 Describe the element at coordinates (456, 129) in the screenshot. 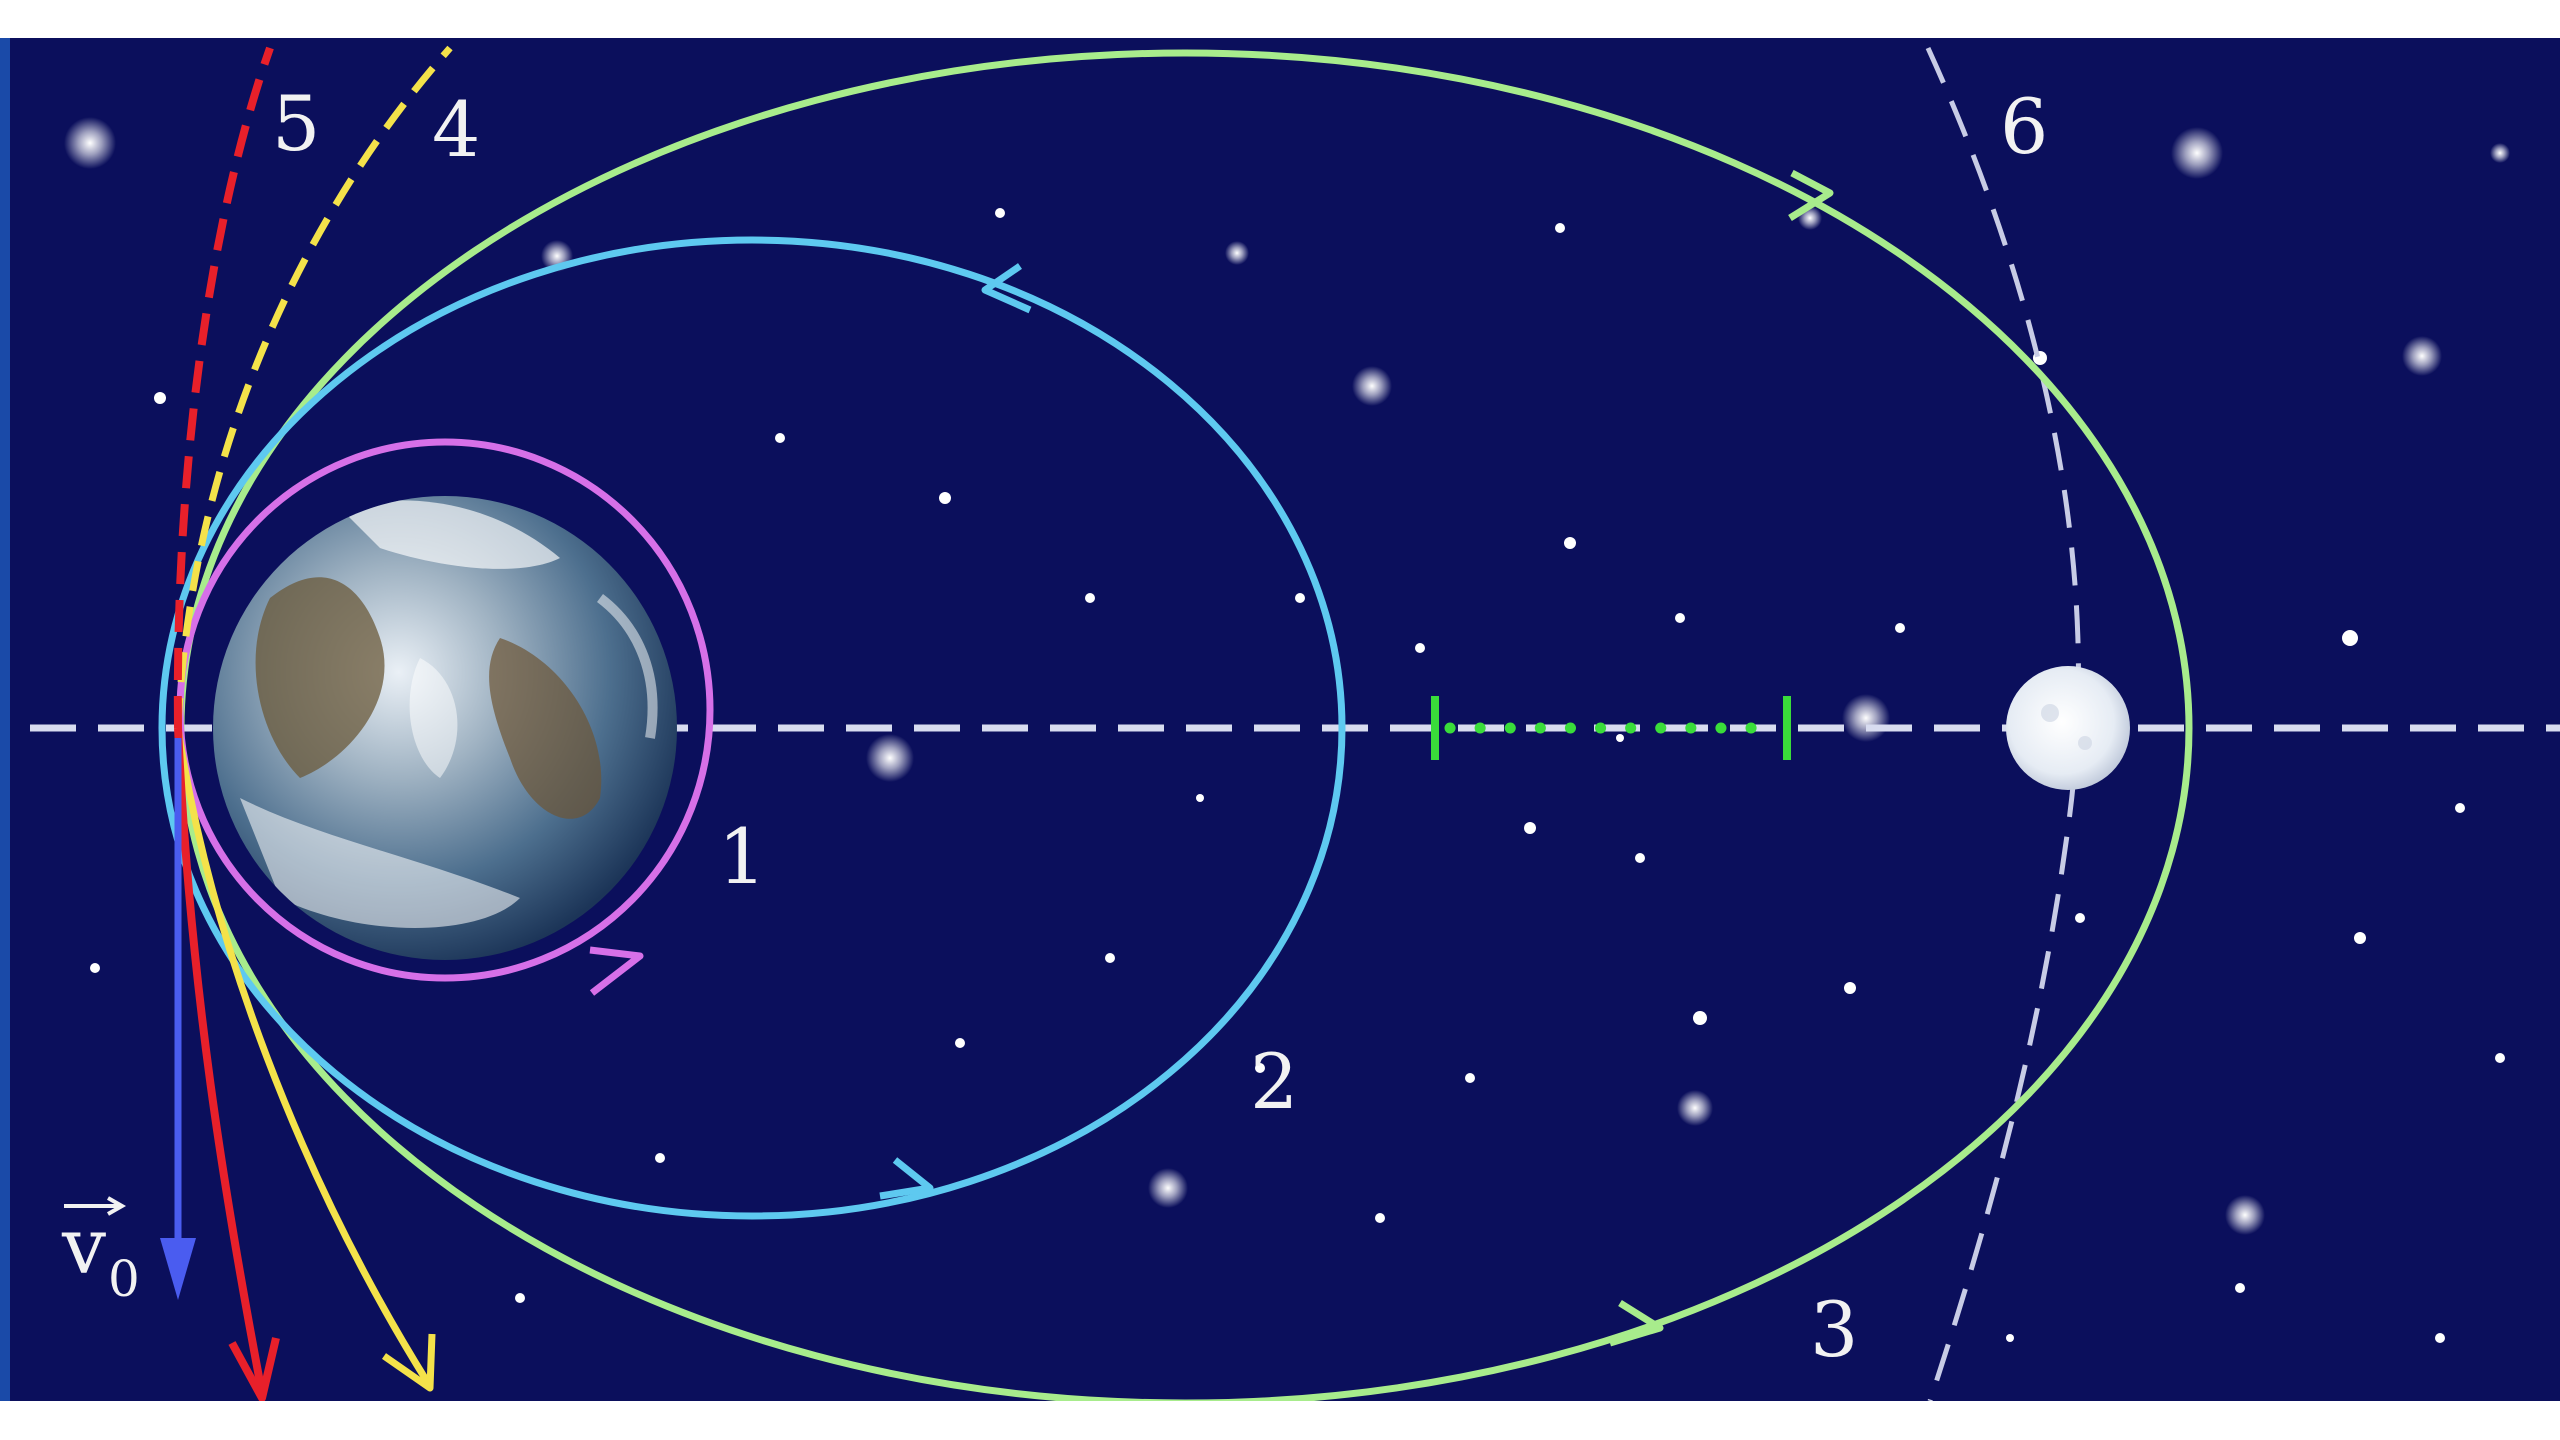

I see `label-trajectory-4: 4` at that location.